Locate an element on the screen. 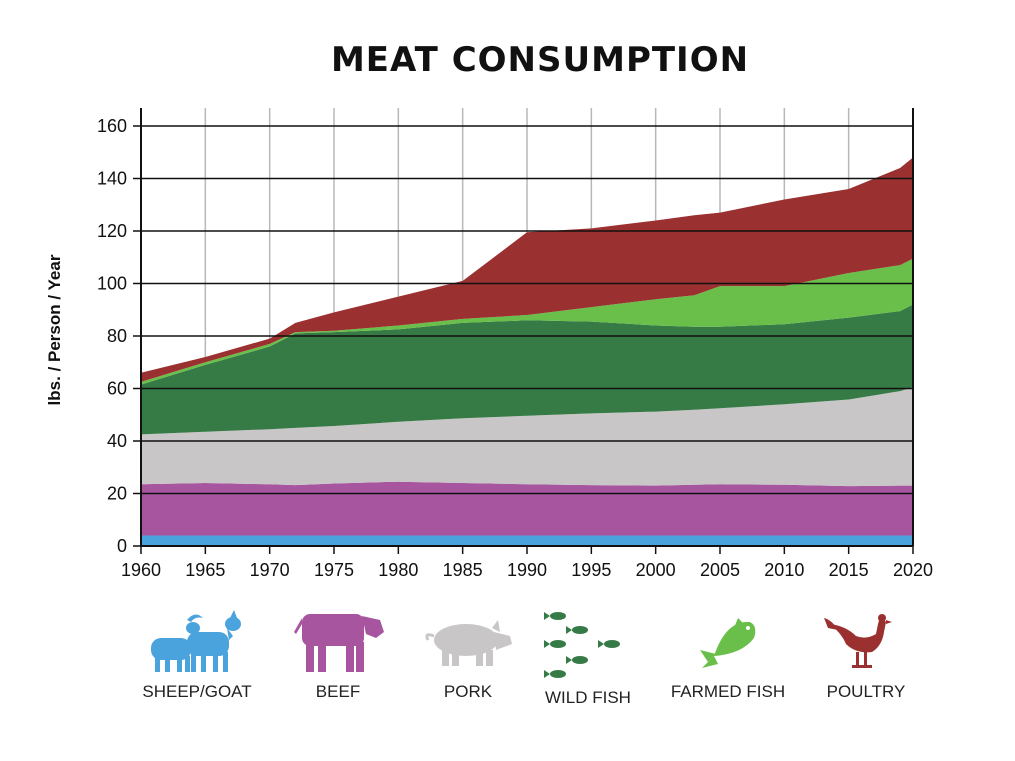 The image size is (1015, 761). x-tick-label: 2015 is located at coordinates (849, 570).